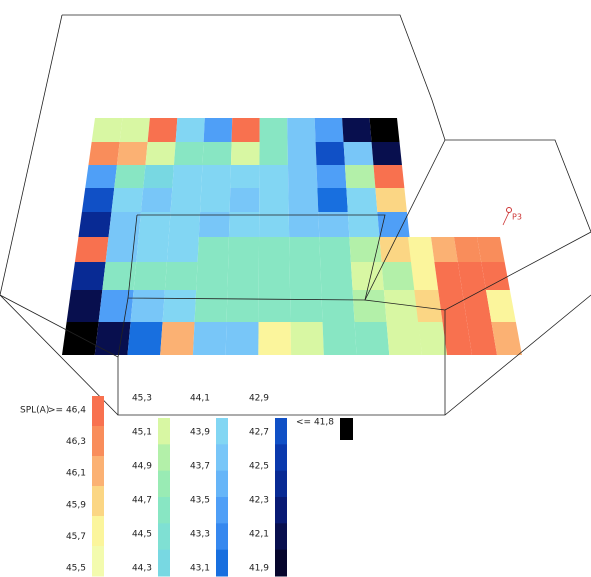 The height and width of the screenshot is (577, 591). What do you see at coordinates (200, 535) in the screenshot?
I see `legend-label: 43,3` at bounding box center [200, 535].